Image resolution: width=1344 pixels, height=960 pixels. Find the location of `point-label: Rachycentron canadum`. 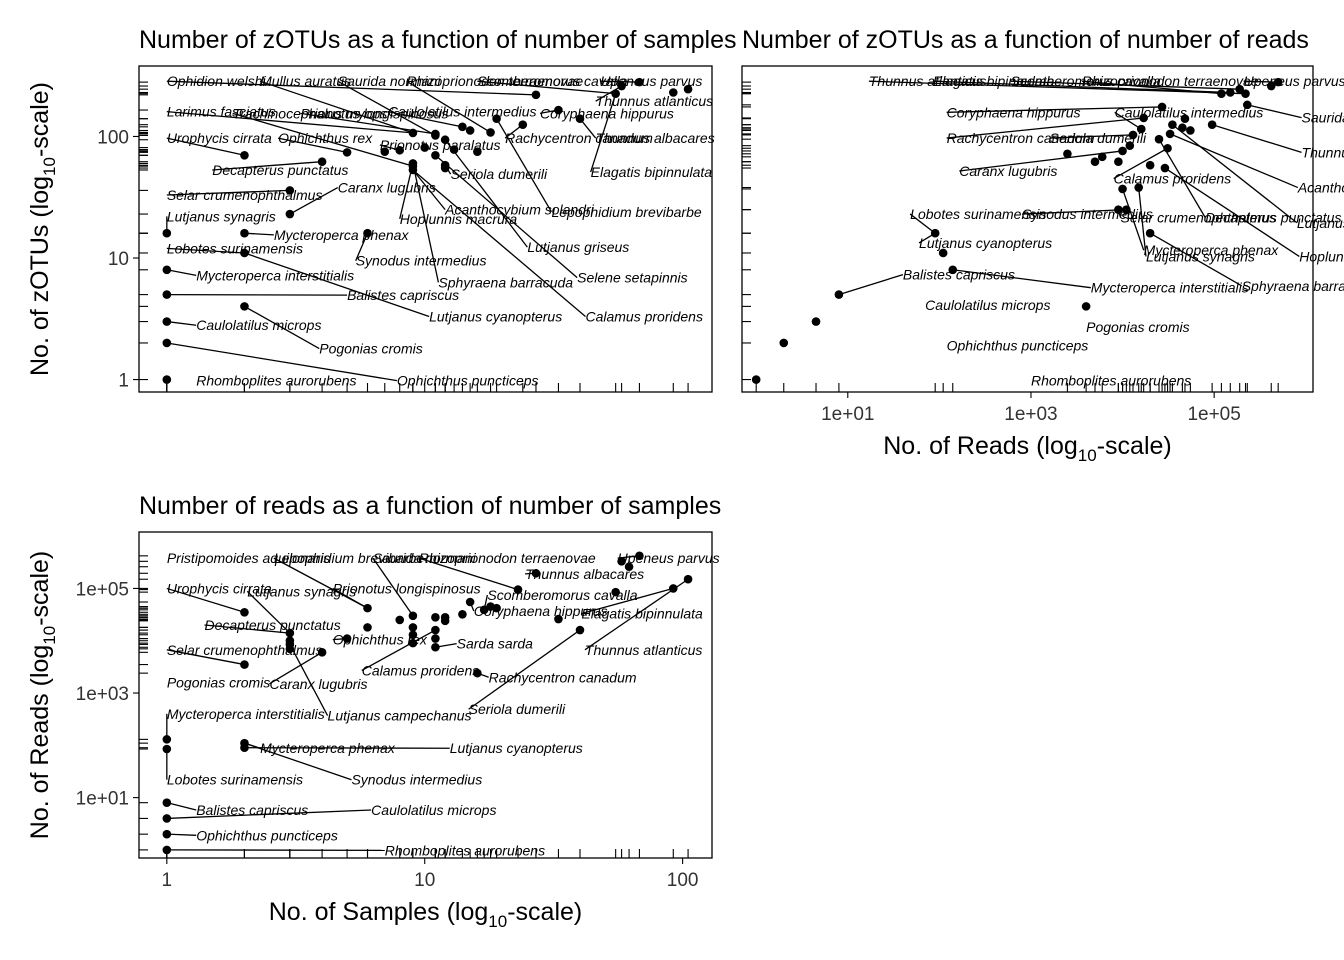

point-label: Rachycentron canadum is located at coordinates (563, 677).